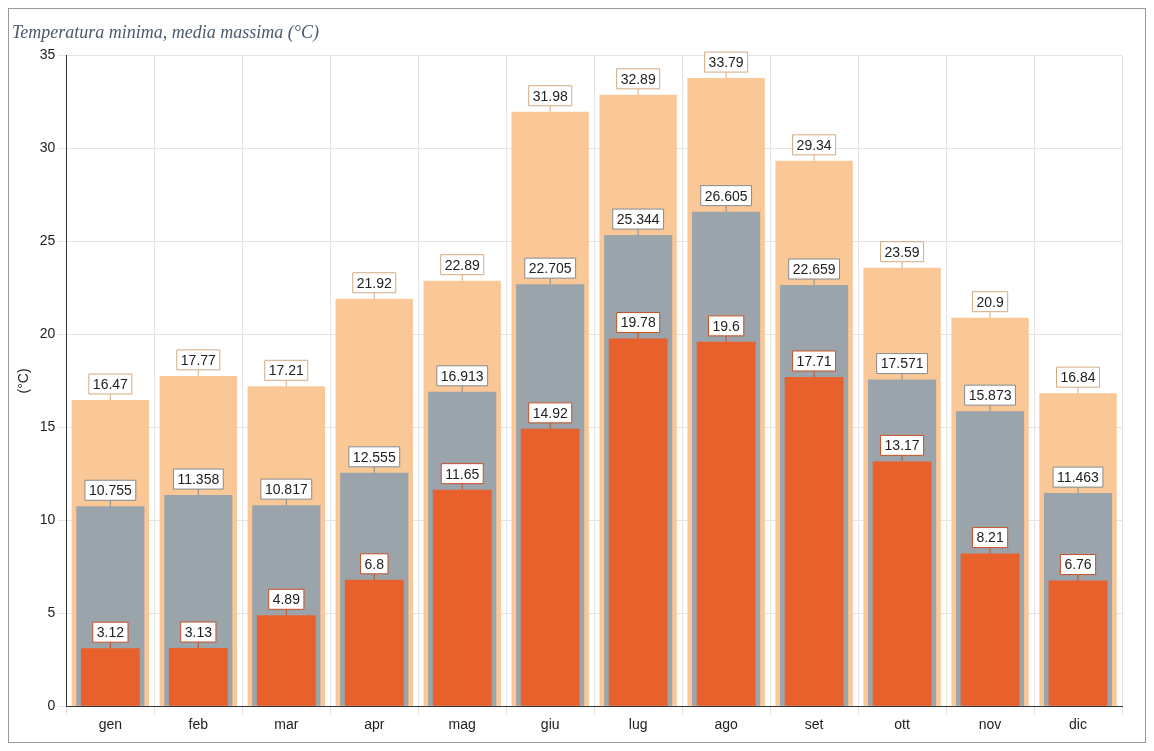 The width and height of the screenshot is (1154, 751). Describe the element at coordinates (110, 490) in the screenshot. I see `data-label: 10.755` at that location.